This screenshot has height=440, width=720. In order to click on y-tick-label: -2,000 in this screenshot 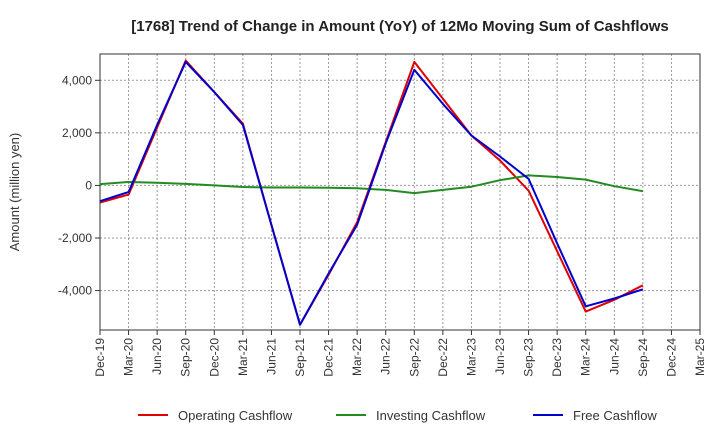, I will do `click(75, 238)`.